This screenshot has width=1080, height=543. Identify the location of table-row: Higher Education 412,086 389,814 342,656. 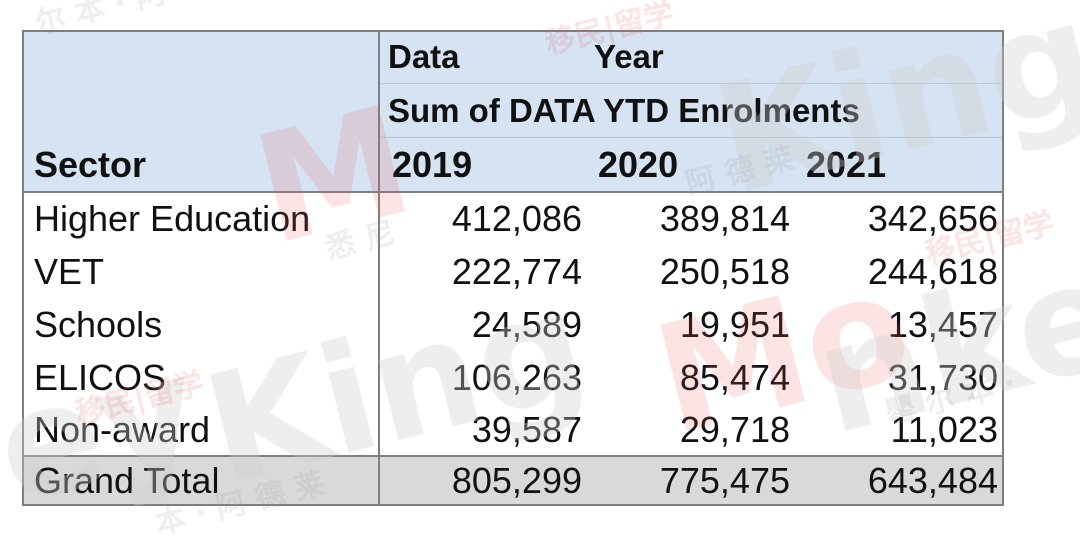
(513, 218).